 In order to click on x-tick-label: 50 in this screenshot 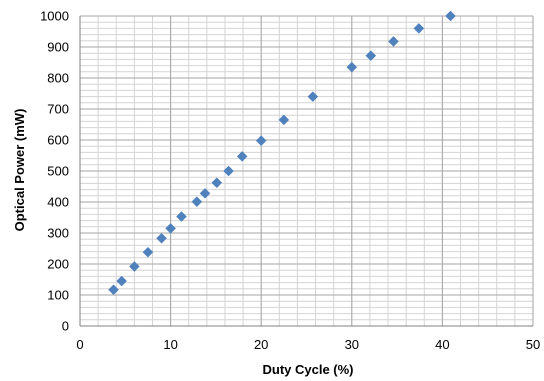, I will do `click(533, 344)`.